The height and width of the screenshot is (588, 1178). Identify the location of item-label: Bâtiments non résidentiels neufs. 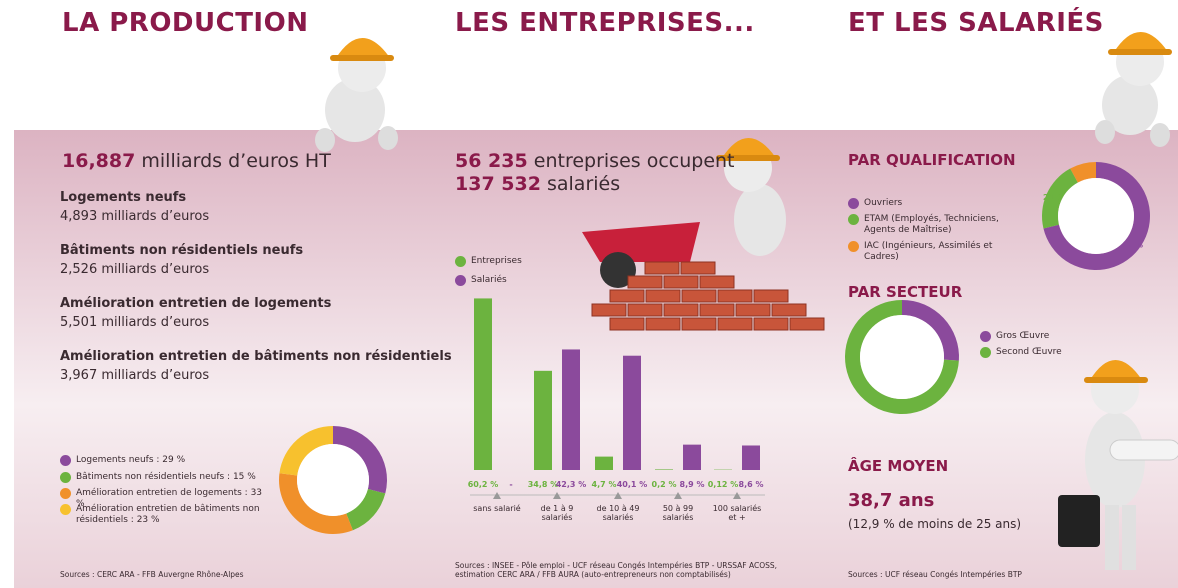
(182, 250).